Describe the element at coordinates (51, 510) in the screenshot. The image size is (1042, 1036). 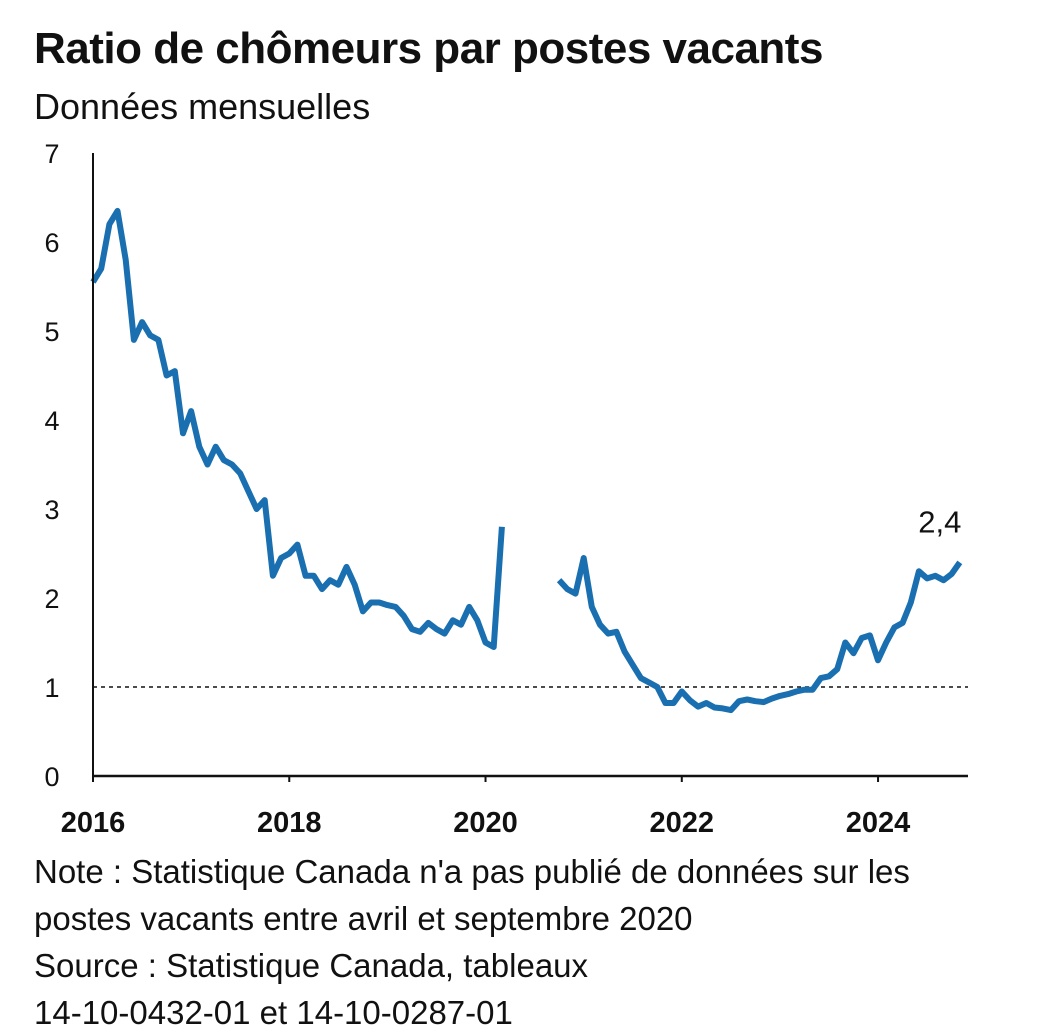
I see `y-tick-label: 3` at that location.